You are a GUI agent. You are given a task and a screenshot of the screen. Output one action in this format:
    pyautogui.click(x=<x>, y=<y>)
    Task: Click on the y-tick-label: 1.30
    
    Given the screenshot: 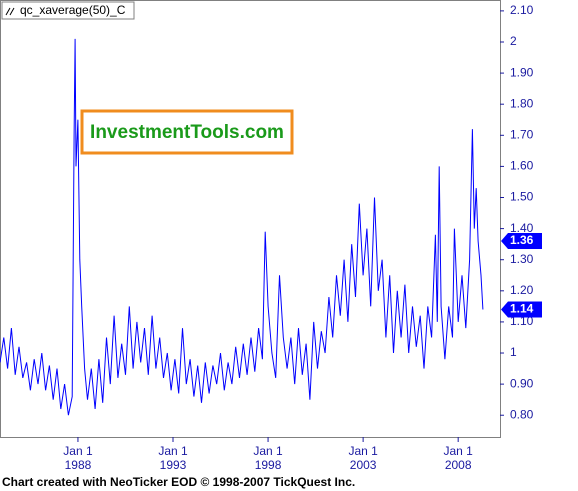 What is the action you would take?
    pyautogui.click(x=522, y=259)
    